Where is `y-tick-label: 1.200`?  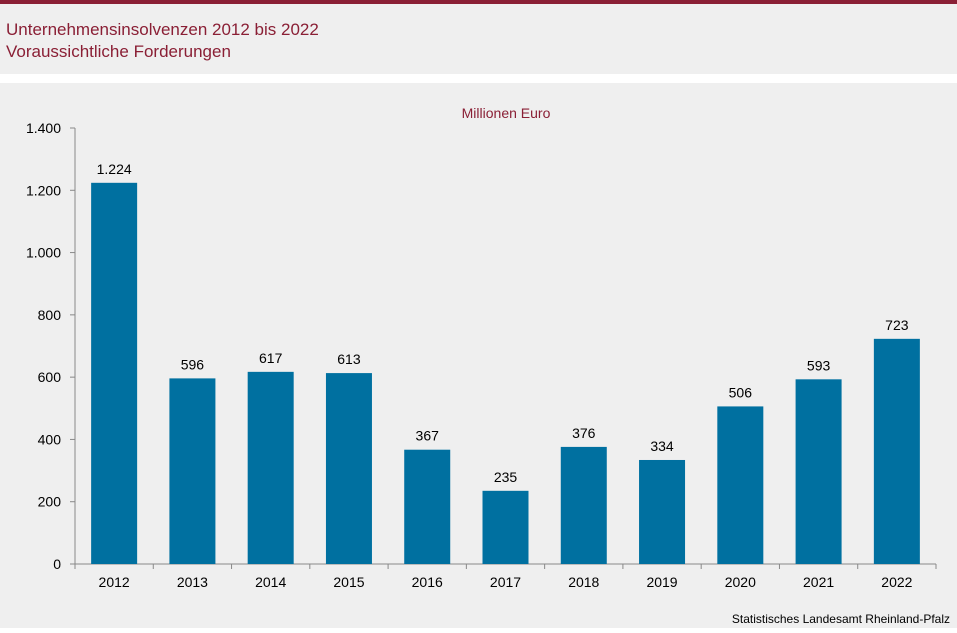
y-tick-label: 1.200 is located at coordinates (43, 190).